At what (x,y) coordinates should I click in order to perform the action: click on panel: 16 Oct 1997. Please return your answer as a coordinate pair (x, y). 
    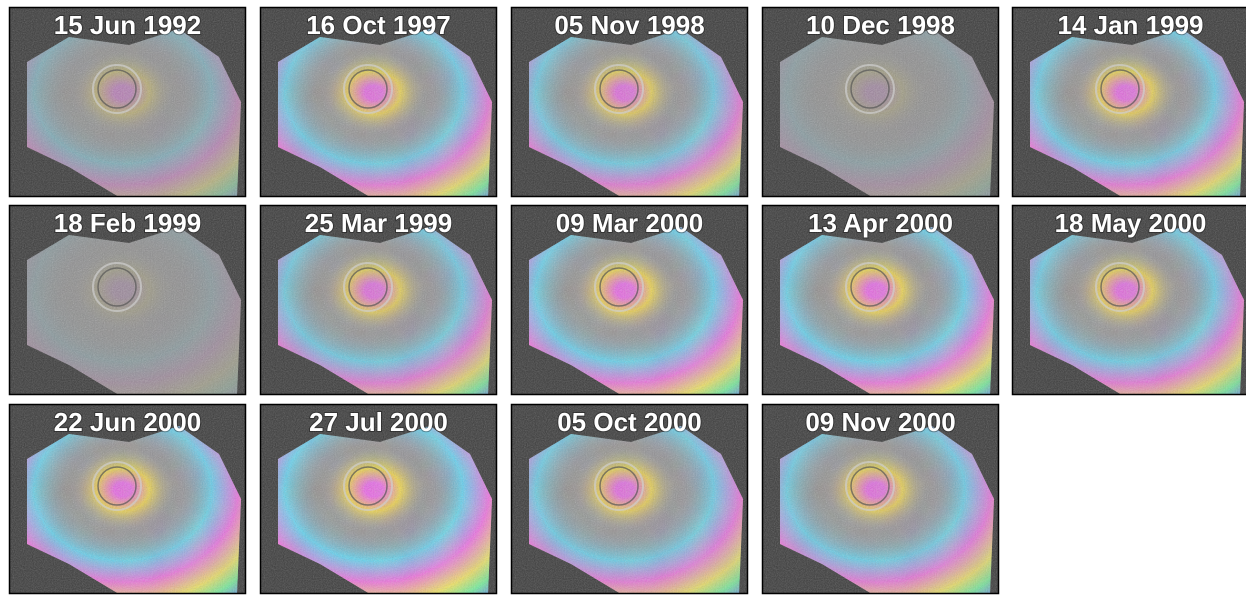
    Looking at the image, I should click on (378, 102).